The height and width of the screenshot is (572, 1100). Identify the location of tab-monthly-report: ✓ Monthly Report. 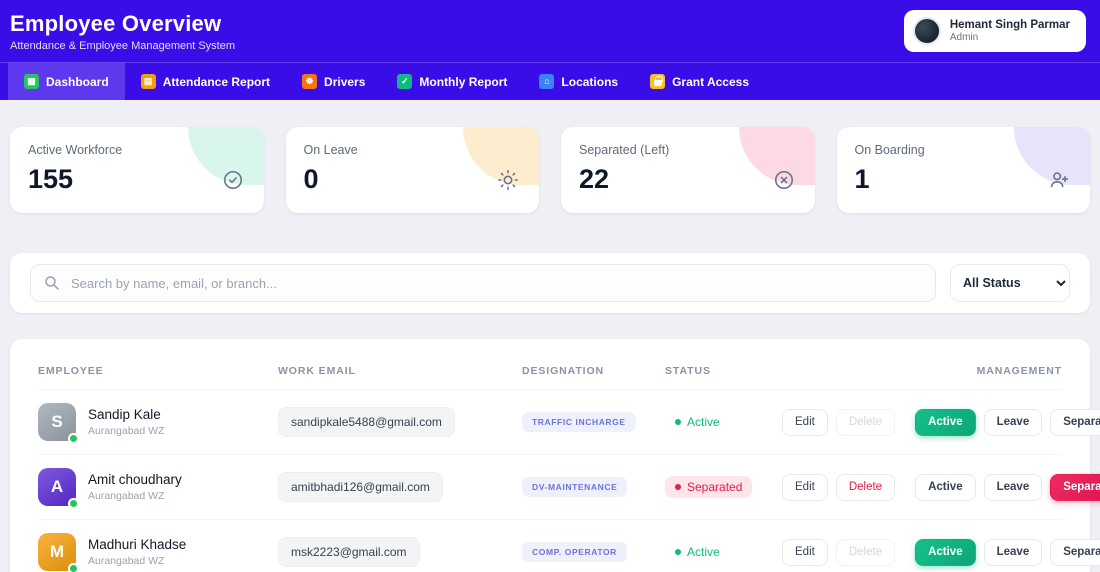
(452, 81).